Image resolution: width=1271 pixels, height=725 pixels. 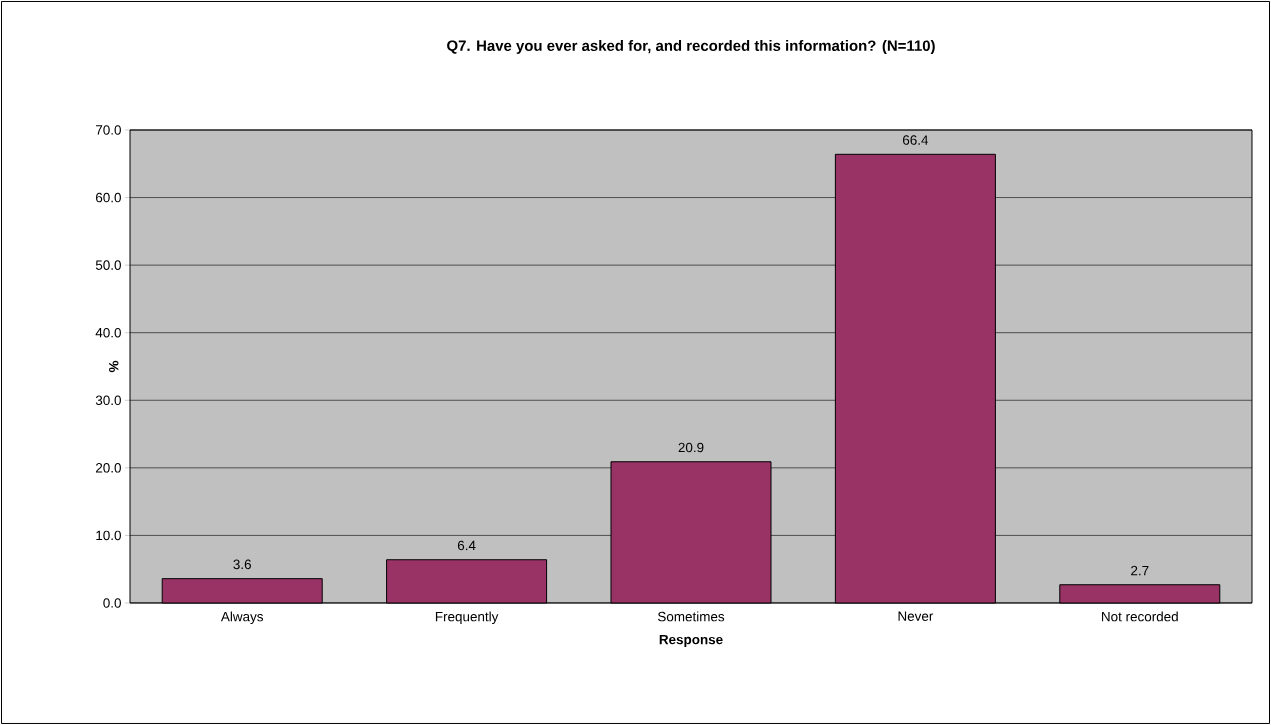 I want to click on y-tick-label: 10.0, so click(x=108, y=535).